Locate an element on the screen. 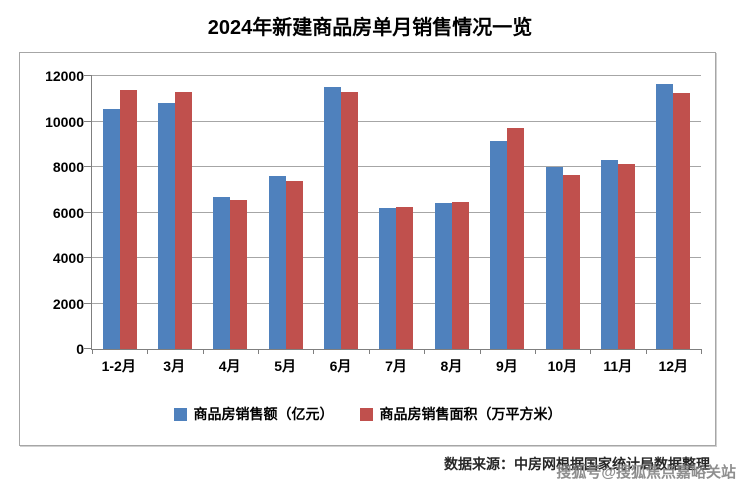 The image size is (740, 487). bar-group-8月 is located at coordinates (451, 212).